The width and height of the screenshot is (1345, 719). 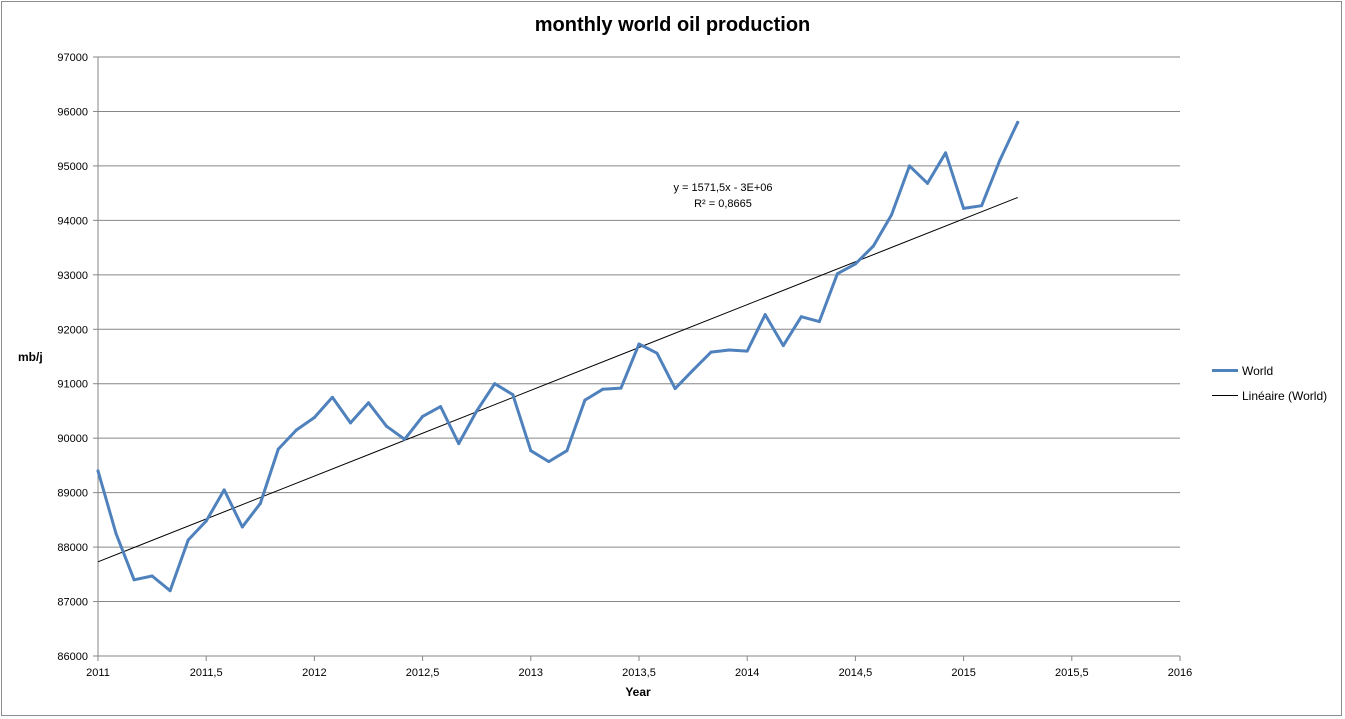 What do you see at coordinates (206, 673) in the screenshot?
I see `x-tick-label: 2011,5` at bounding box center [206, 673].